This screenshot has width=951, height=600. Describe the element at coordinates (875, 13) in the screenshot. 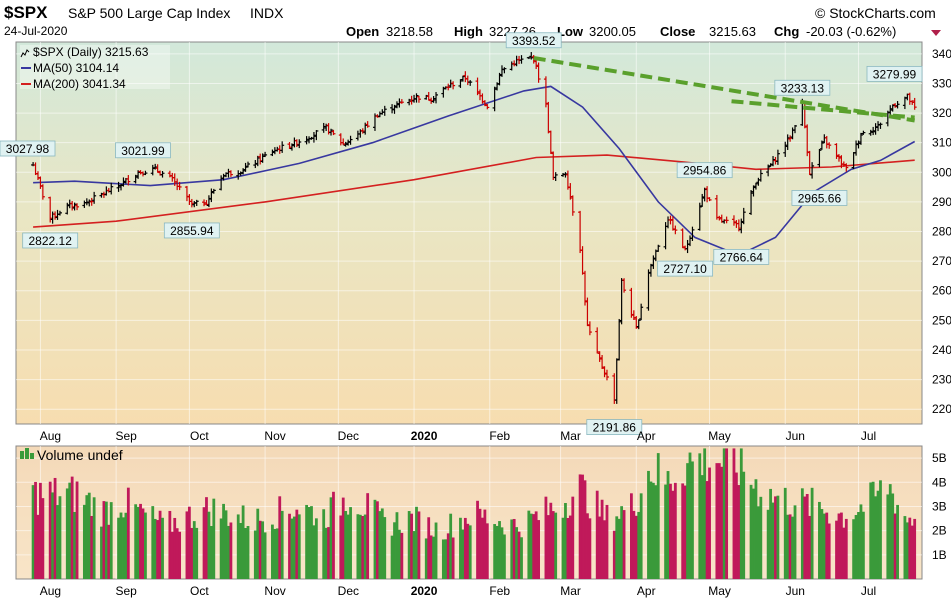

I see `brand-label: © StockCharts.com` at that location.